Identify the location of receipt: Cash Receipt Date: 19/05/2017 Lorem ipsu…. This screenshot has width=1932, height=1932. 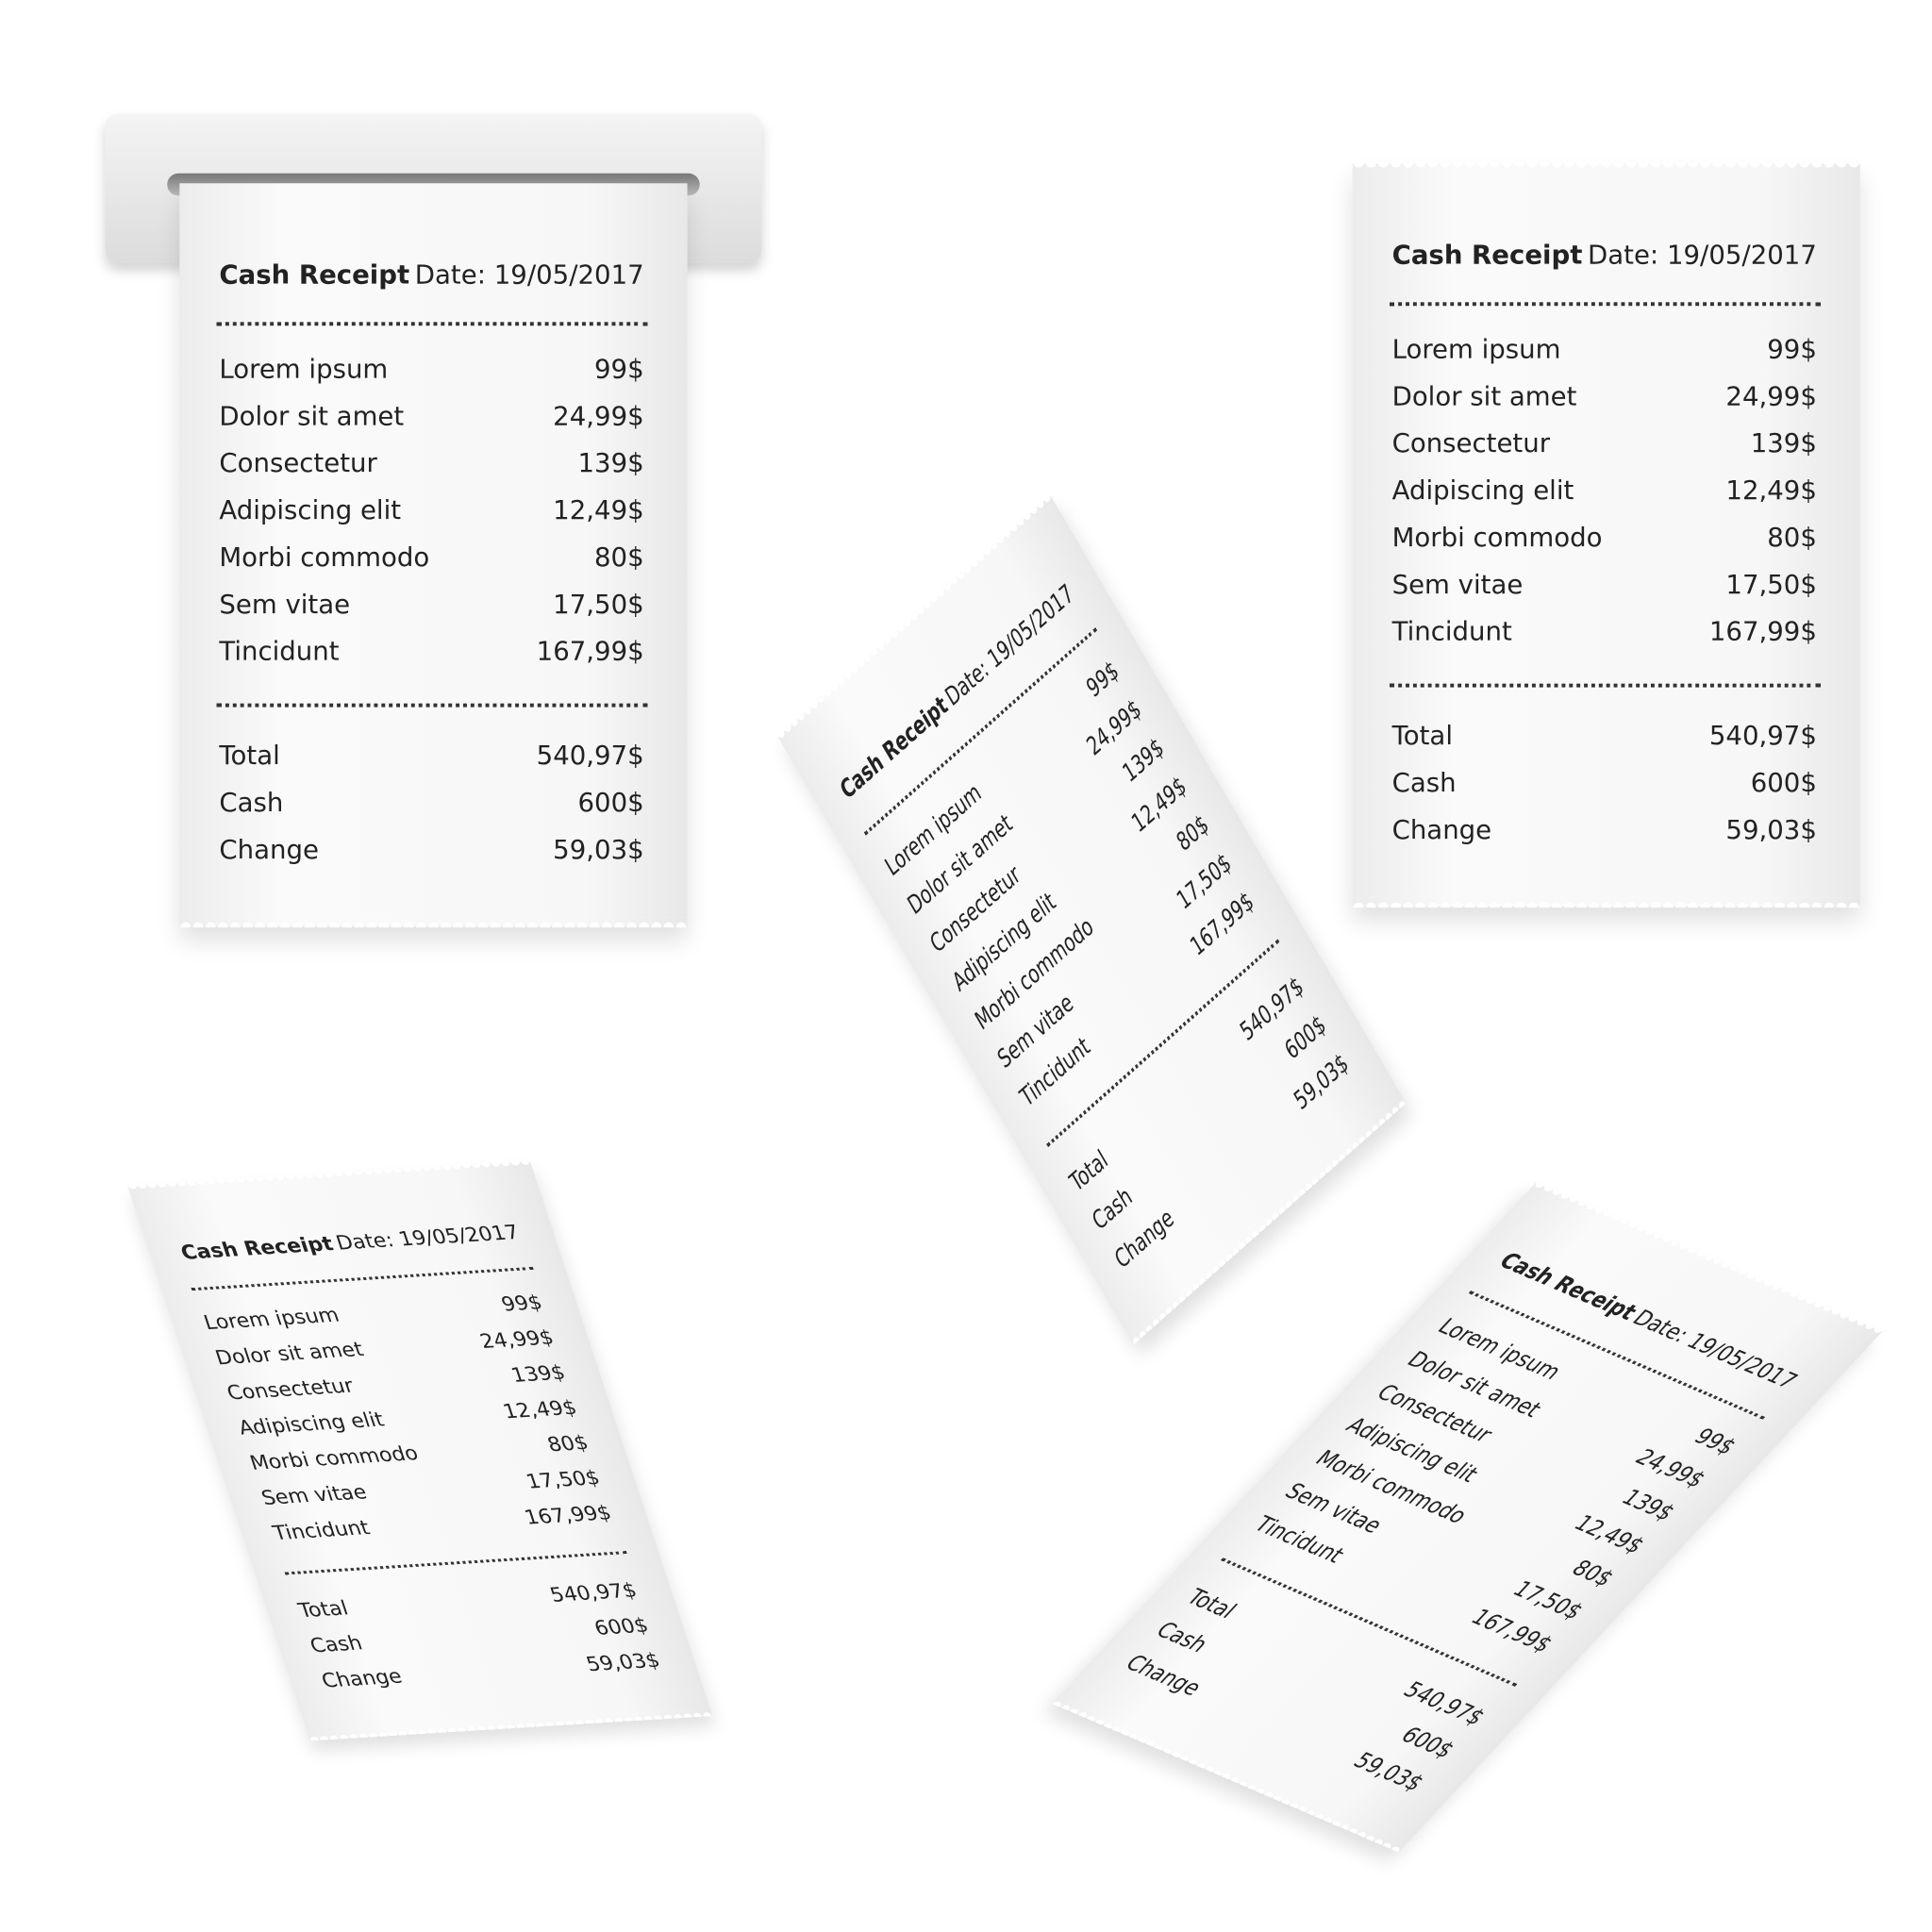
(434, 556).